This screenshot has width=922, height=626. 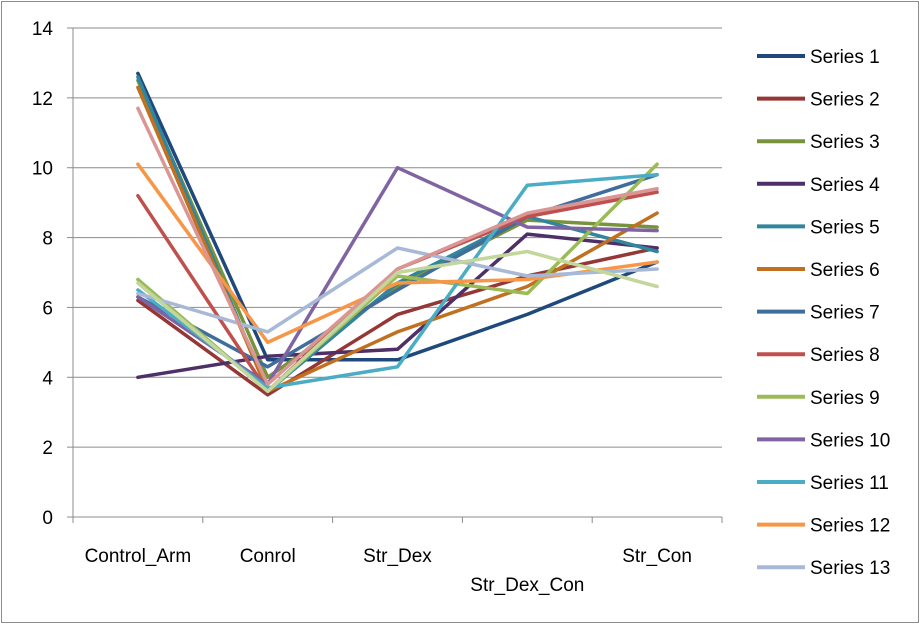 I want to click on legend-label: Series 8, so click(x=845, y=355).